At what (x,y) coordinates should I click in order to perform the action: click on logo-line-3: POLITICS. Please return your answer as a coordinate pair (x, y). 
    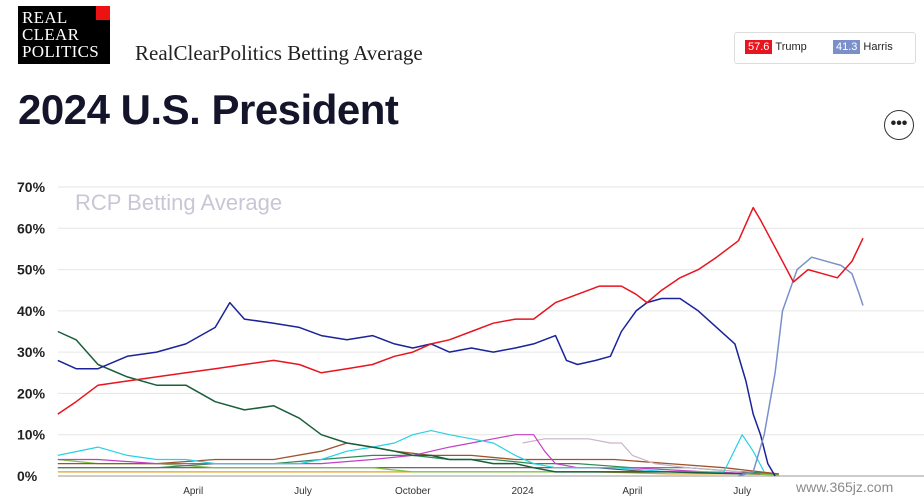
    Looking at the image, I should click on (61, 51).